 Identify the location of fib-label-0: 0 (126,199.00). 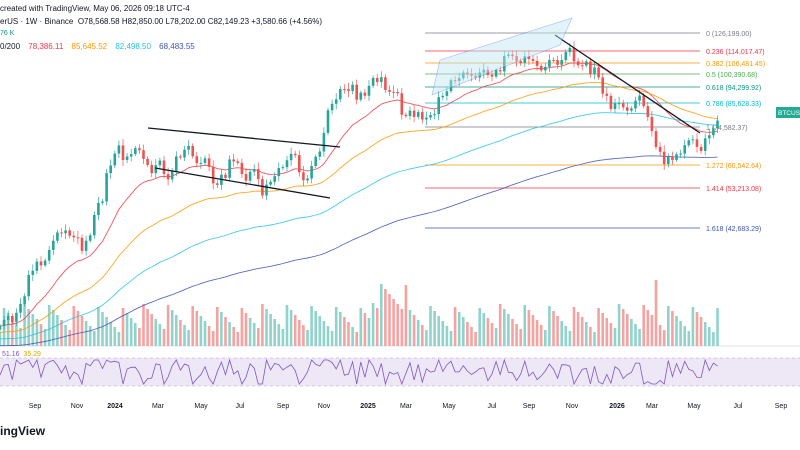
(729, 34).